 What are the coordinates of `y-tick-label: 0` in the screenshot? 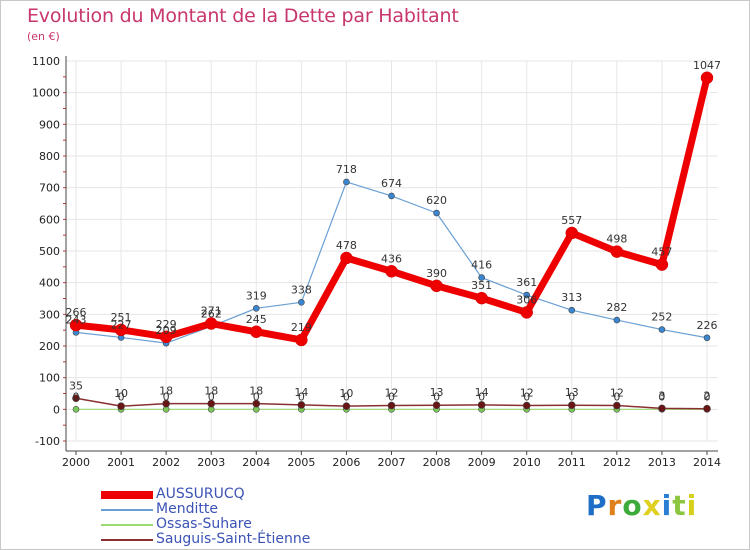 It's located at (56, 409).